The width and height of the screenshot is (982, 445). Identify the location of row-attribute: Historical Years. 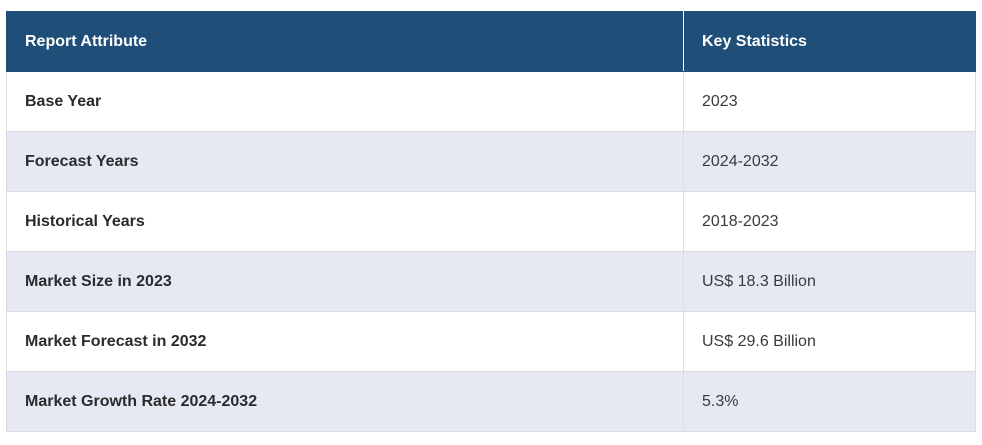
(345, 221).